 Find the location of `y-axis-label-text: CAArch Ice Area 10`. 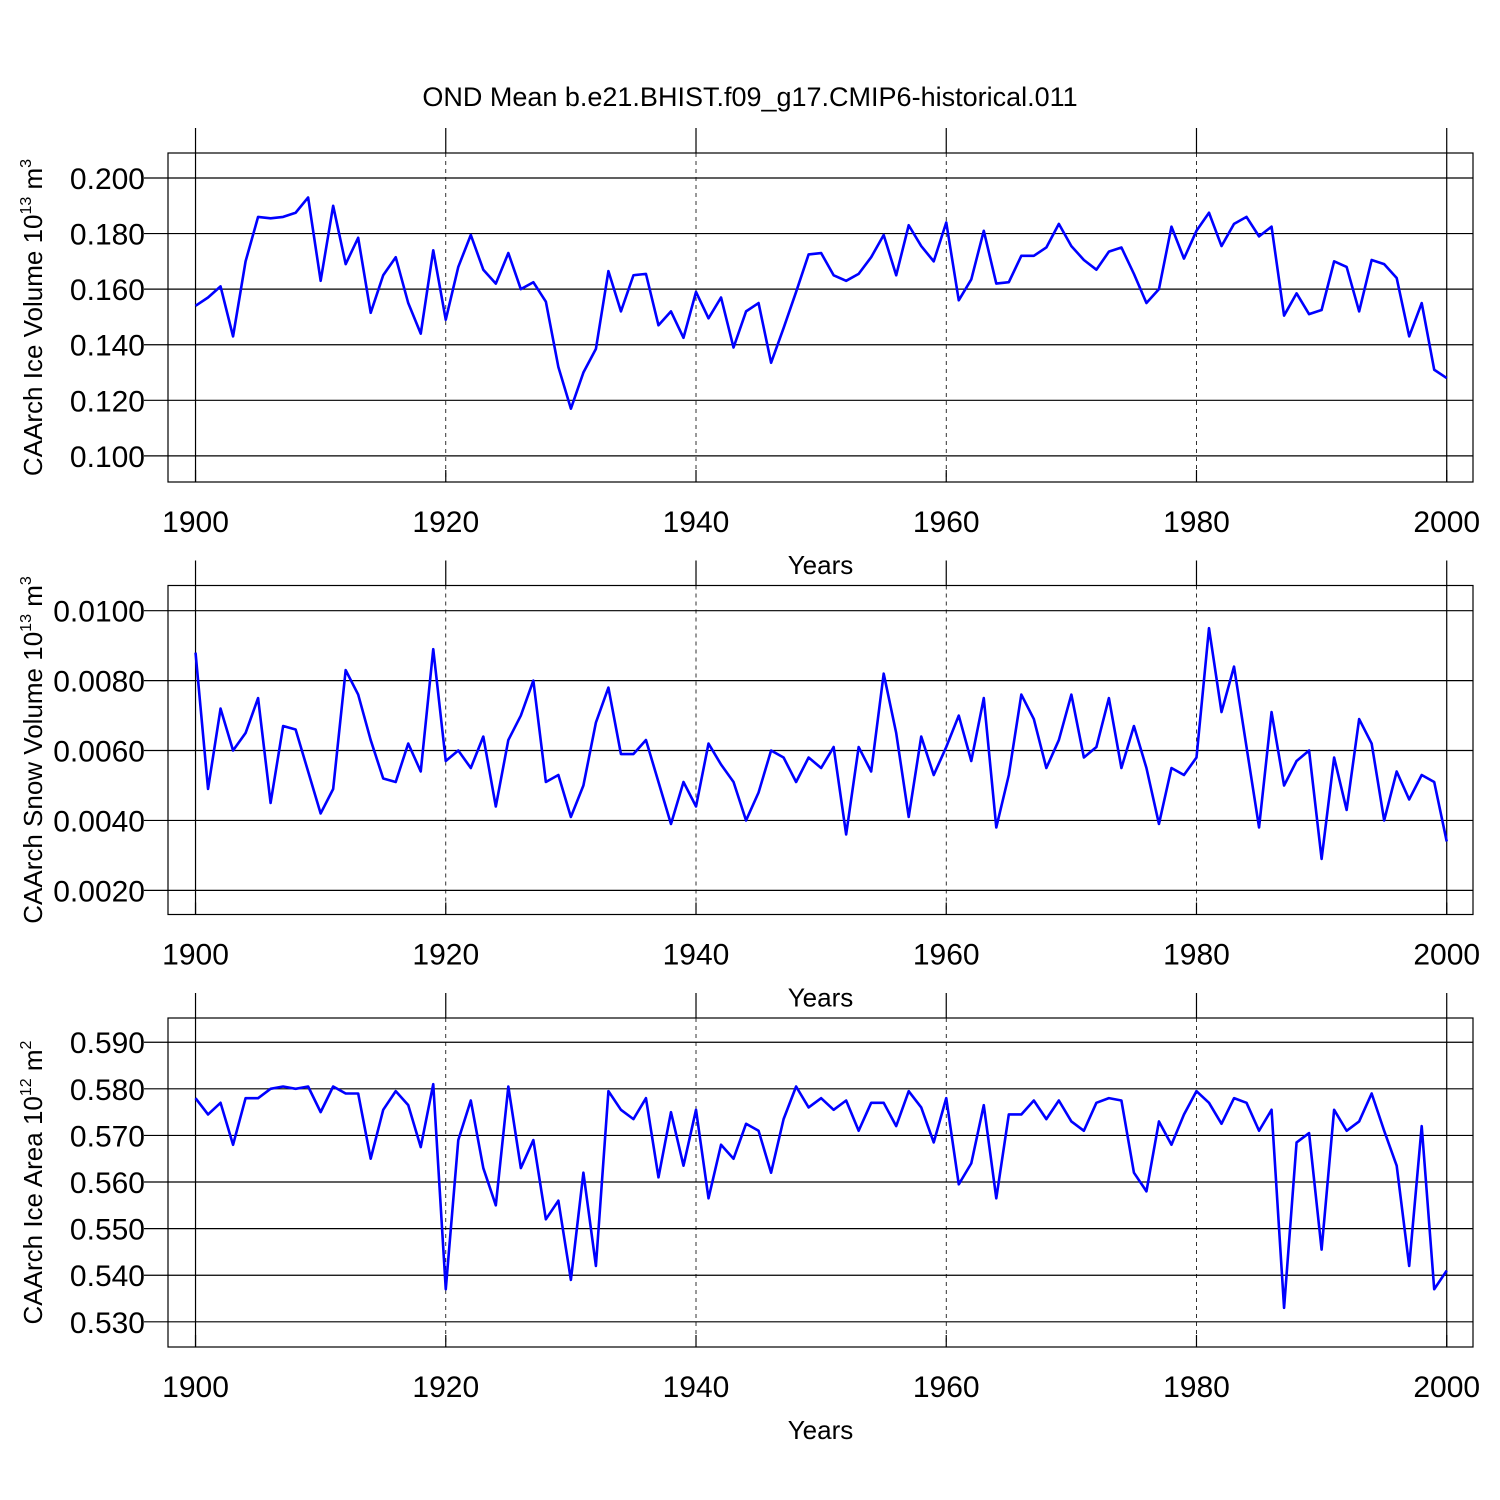

y-axis-label-text: CAArch Ice Area 10 is located at coordinates (33, 1210).